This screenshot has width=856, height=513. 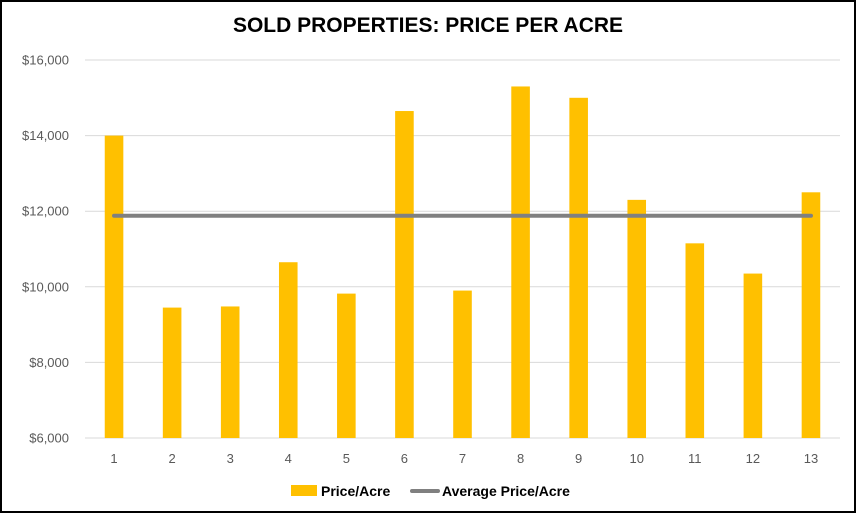 I want to click on legend-swatch-bar, so click(x=304, y=490).